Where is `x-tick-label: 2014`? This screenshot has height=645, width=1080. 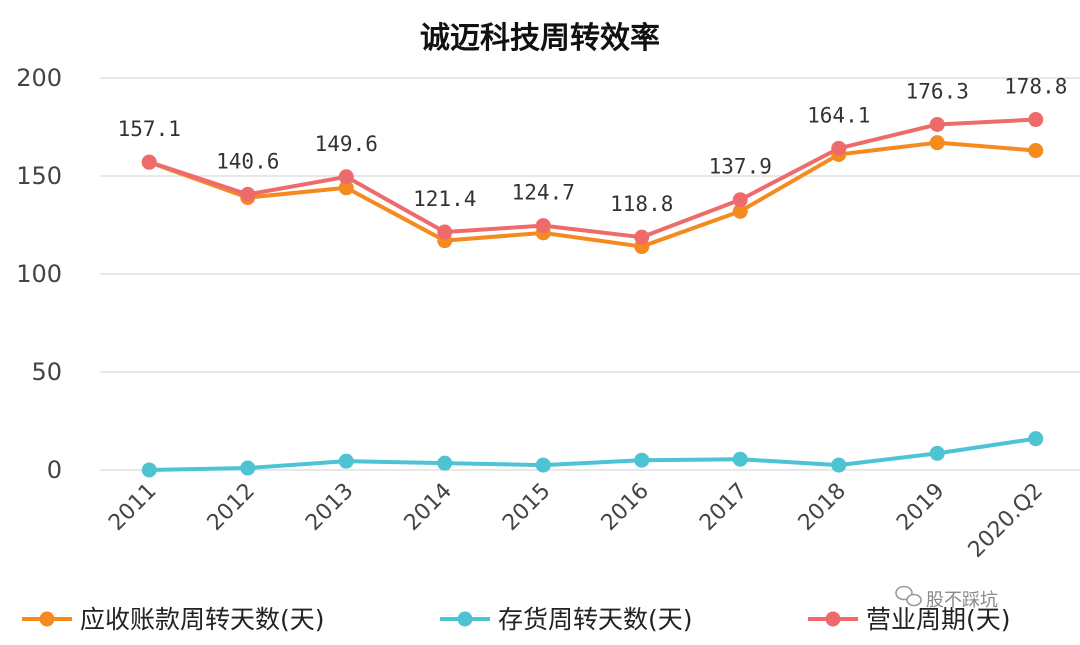 x-tick-label: 2014 is located at coordinates (428, 507).